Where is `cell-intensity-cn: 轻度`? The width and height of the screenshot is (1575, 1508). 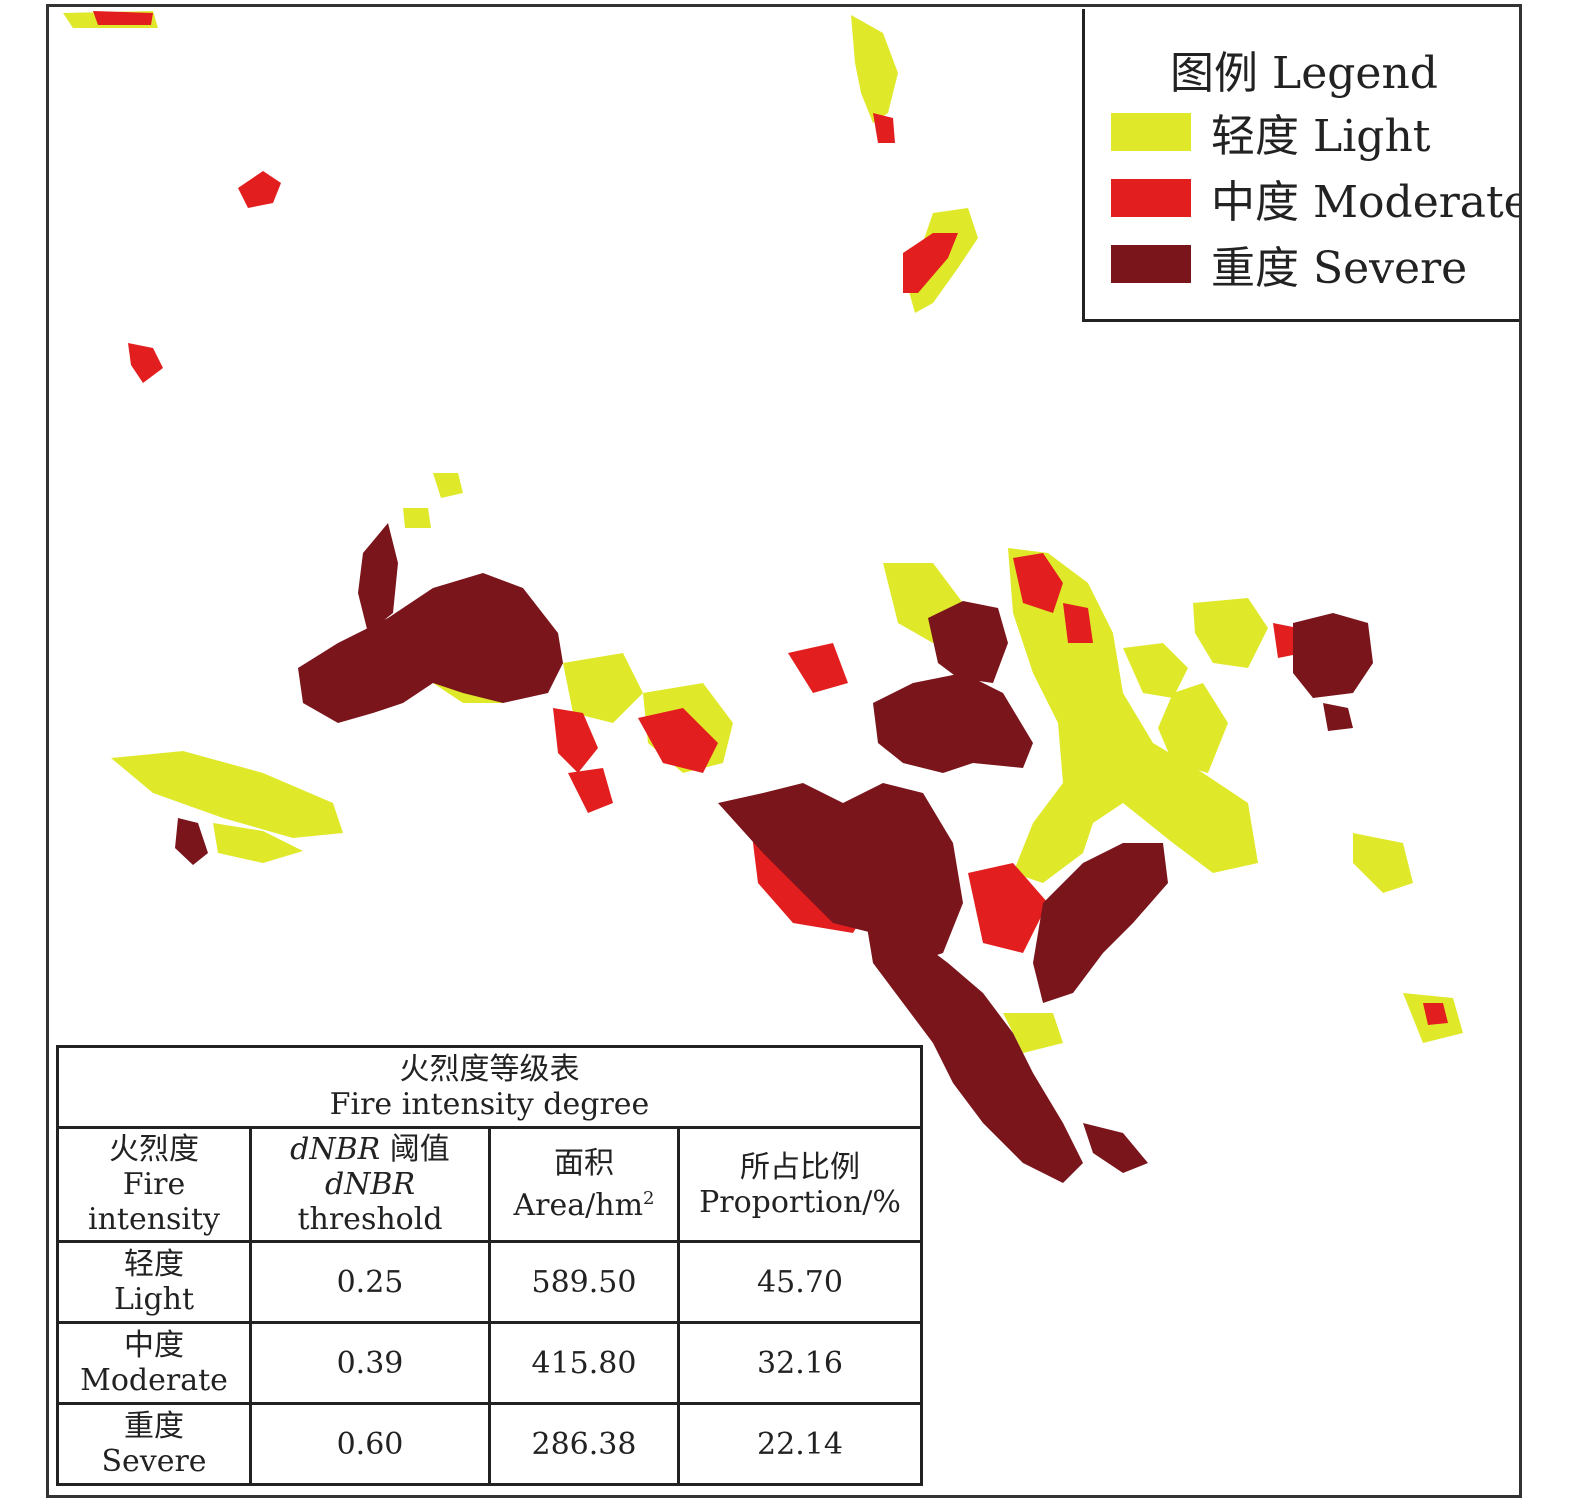
cell-intensity-cn: 轻度 is located at coordinates (154, 1264).